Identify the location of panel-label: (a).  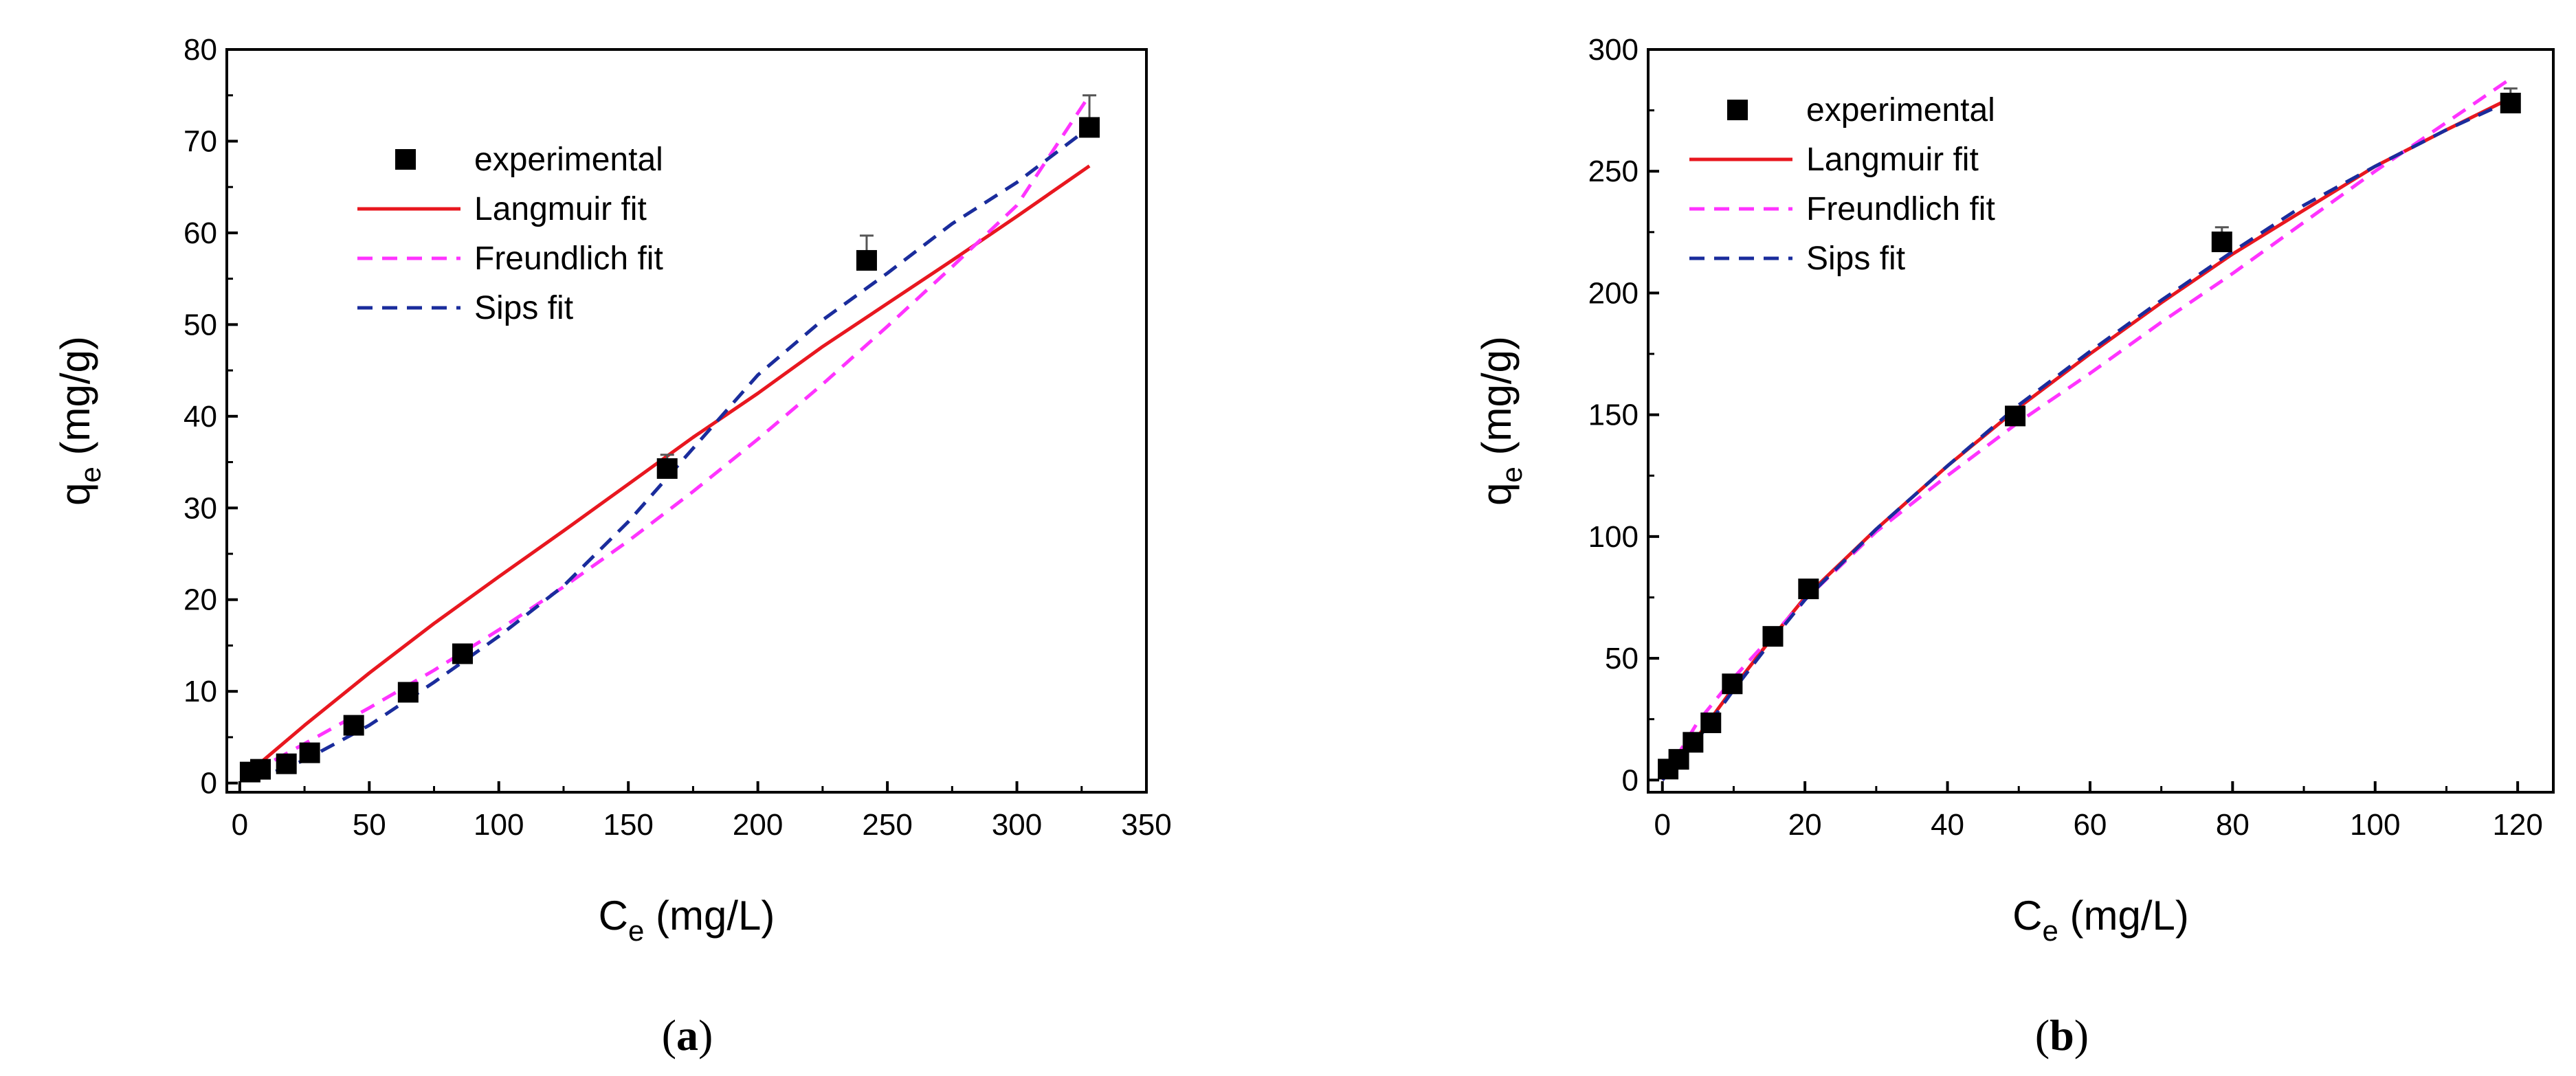
(687, 1035).